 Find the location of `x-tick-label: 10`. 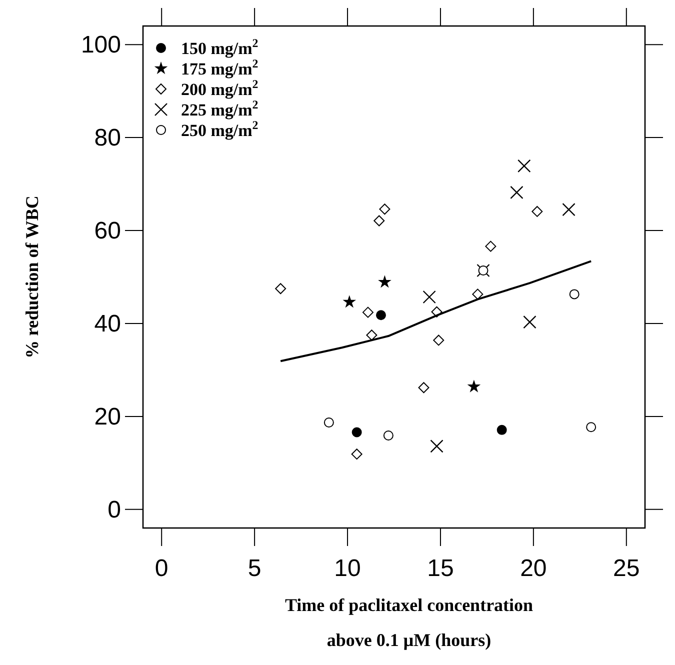

x-tick-label: 10 is located at coordinates (347, 568).